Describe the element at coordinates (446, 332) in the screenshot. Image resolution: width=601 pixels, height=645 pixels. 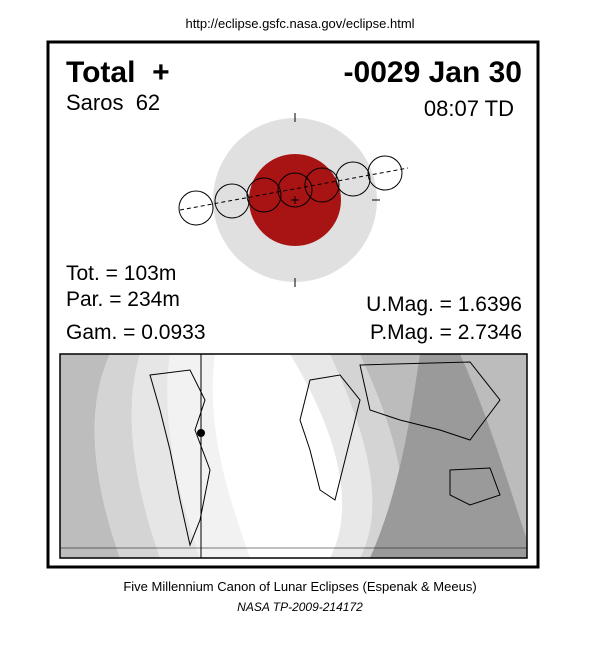
I see `penumbral-magnitude: P.Mag. = 2.7346` at that location.